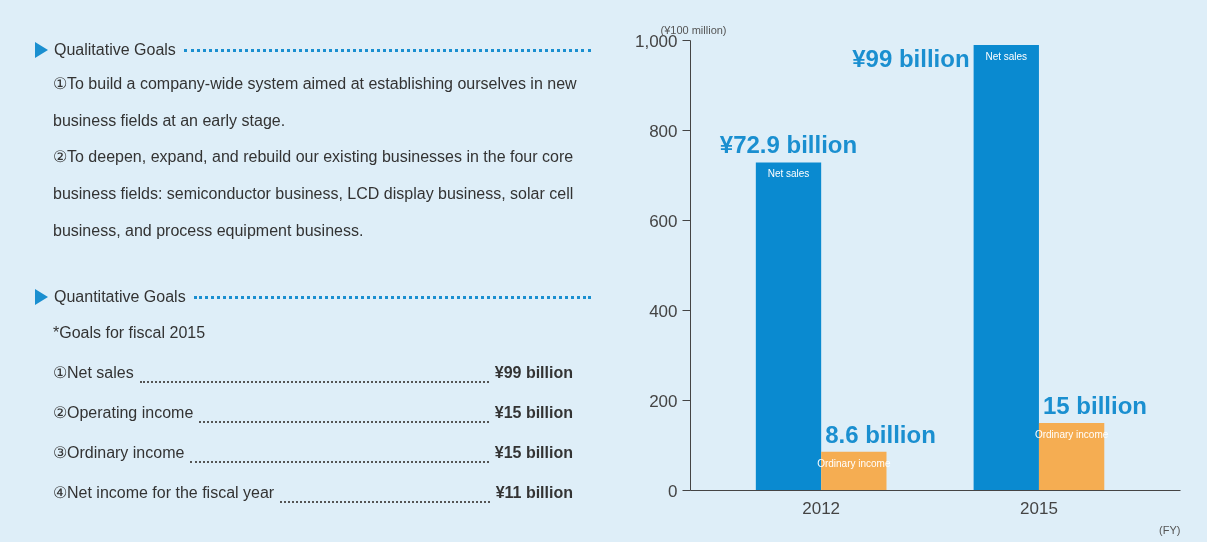 Image resolution: width=1207 pixels, height=542 pixels. What do you see at coordinates (663, 221) in the screenshot?
I see `y-tick-label: 600` at bounding box center [663, 221].